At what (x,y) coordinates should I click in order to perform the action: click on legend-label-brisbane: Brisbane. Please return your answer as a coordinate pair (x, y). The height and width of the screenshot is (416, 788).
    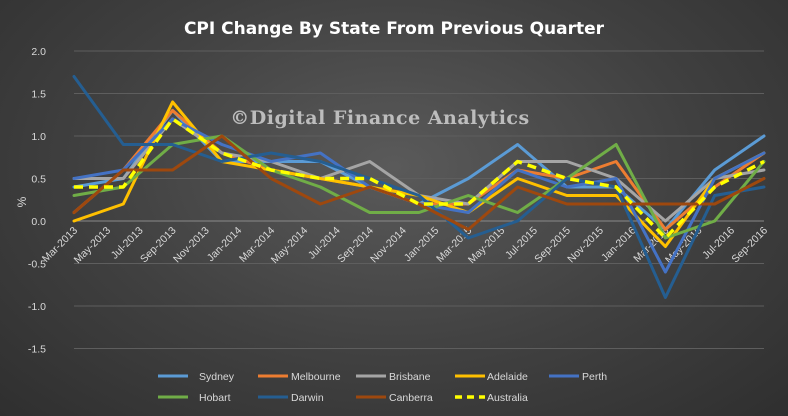
    Looking at the image, I should click on (410, 377).